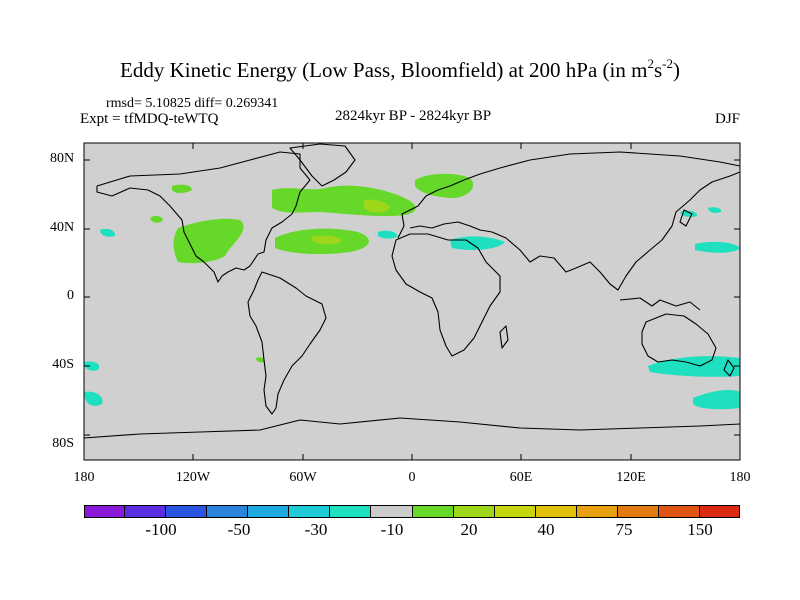 This screenshot has height=600, width=800. I want to click on lat-label-40s: 40S, so click(63, 364).